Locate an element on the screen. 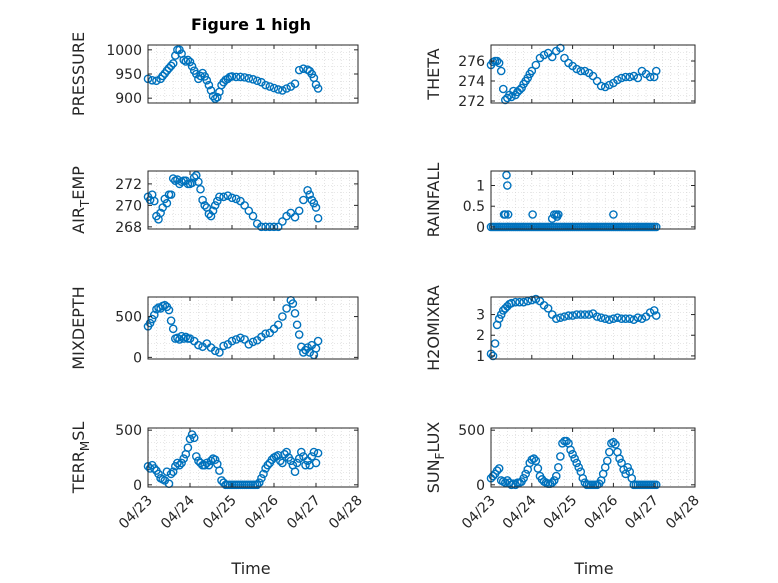  y-axis-label-main: PRESSURE is located at coordinates (78, 74).